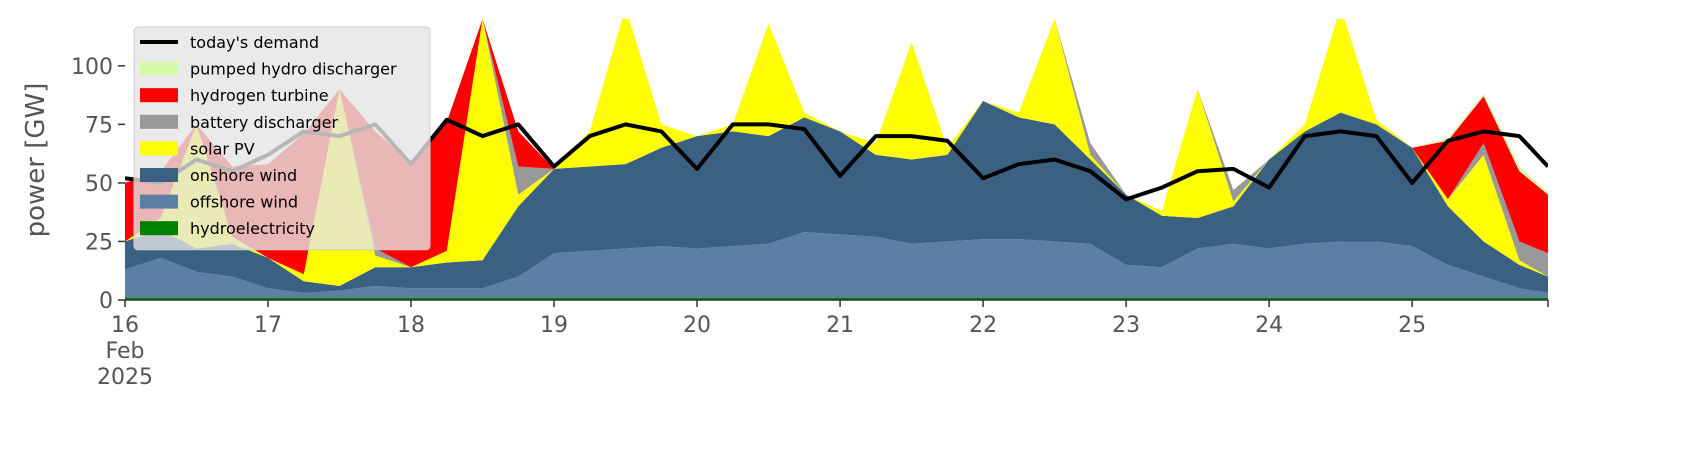 The height and width of the screenshot is (460, 1706). Describe the element at coordinates (36, 160) in the screenshot. I see `y-axis-label: power [GW]` at that location.